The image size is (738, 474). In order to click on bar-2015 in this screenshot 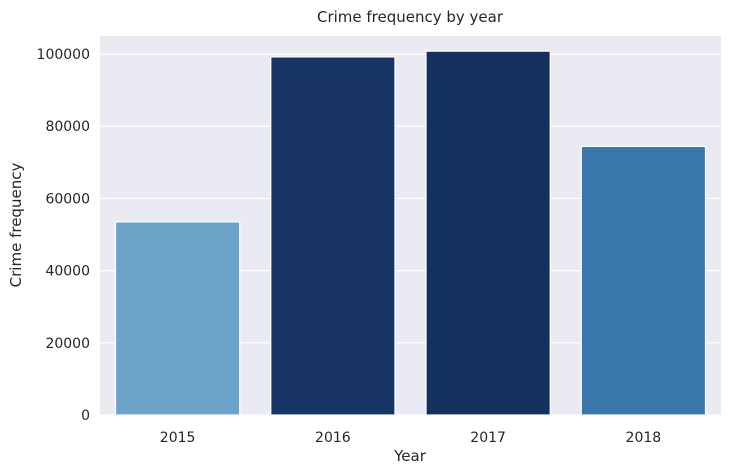, I will do `click(177, 318)`.